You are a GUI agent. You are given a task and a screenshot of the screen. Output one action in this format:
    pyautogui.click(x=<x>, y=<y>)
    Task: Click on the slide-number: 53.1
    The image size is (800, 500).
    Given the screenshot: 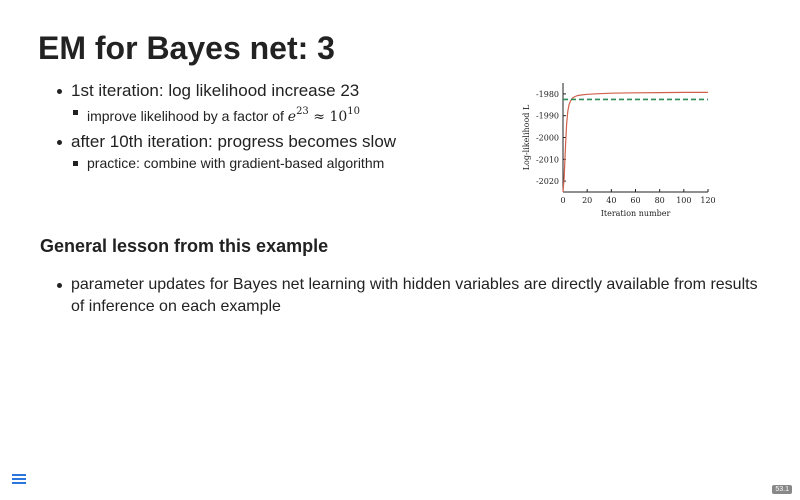 What is the action you would take?
    pyautogui.click(x=782, y=489)
    